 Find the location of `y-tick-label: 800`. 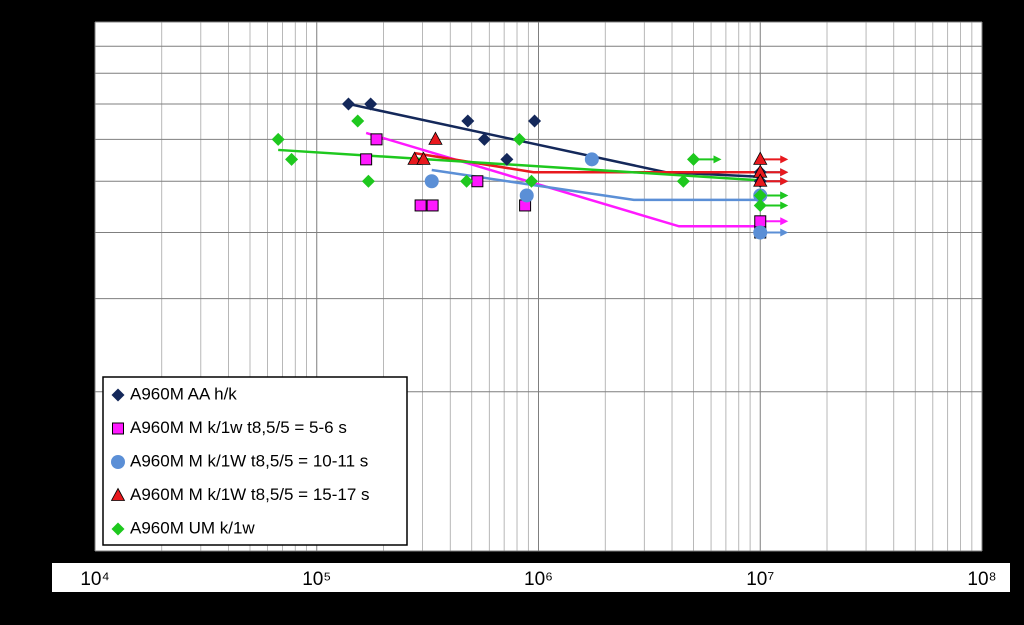

y-tick-label: 800 is located at coordinates (73, 72).